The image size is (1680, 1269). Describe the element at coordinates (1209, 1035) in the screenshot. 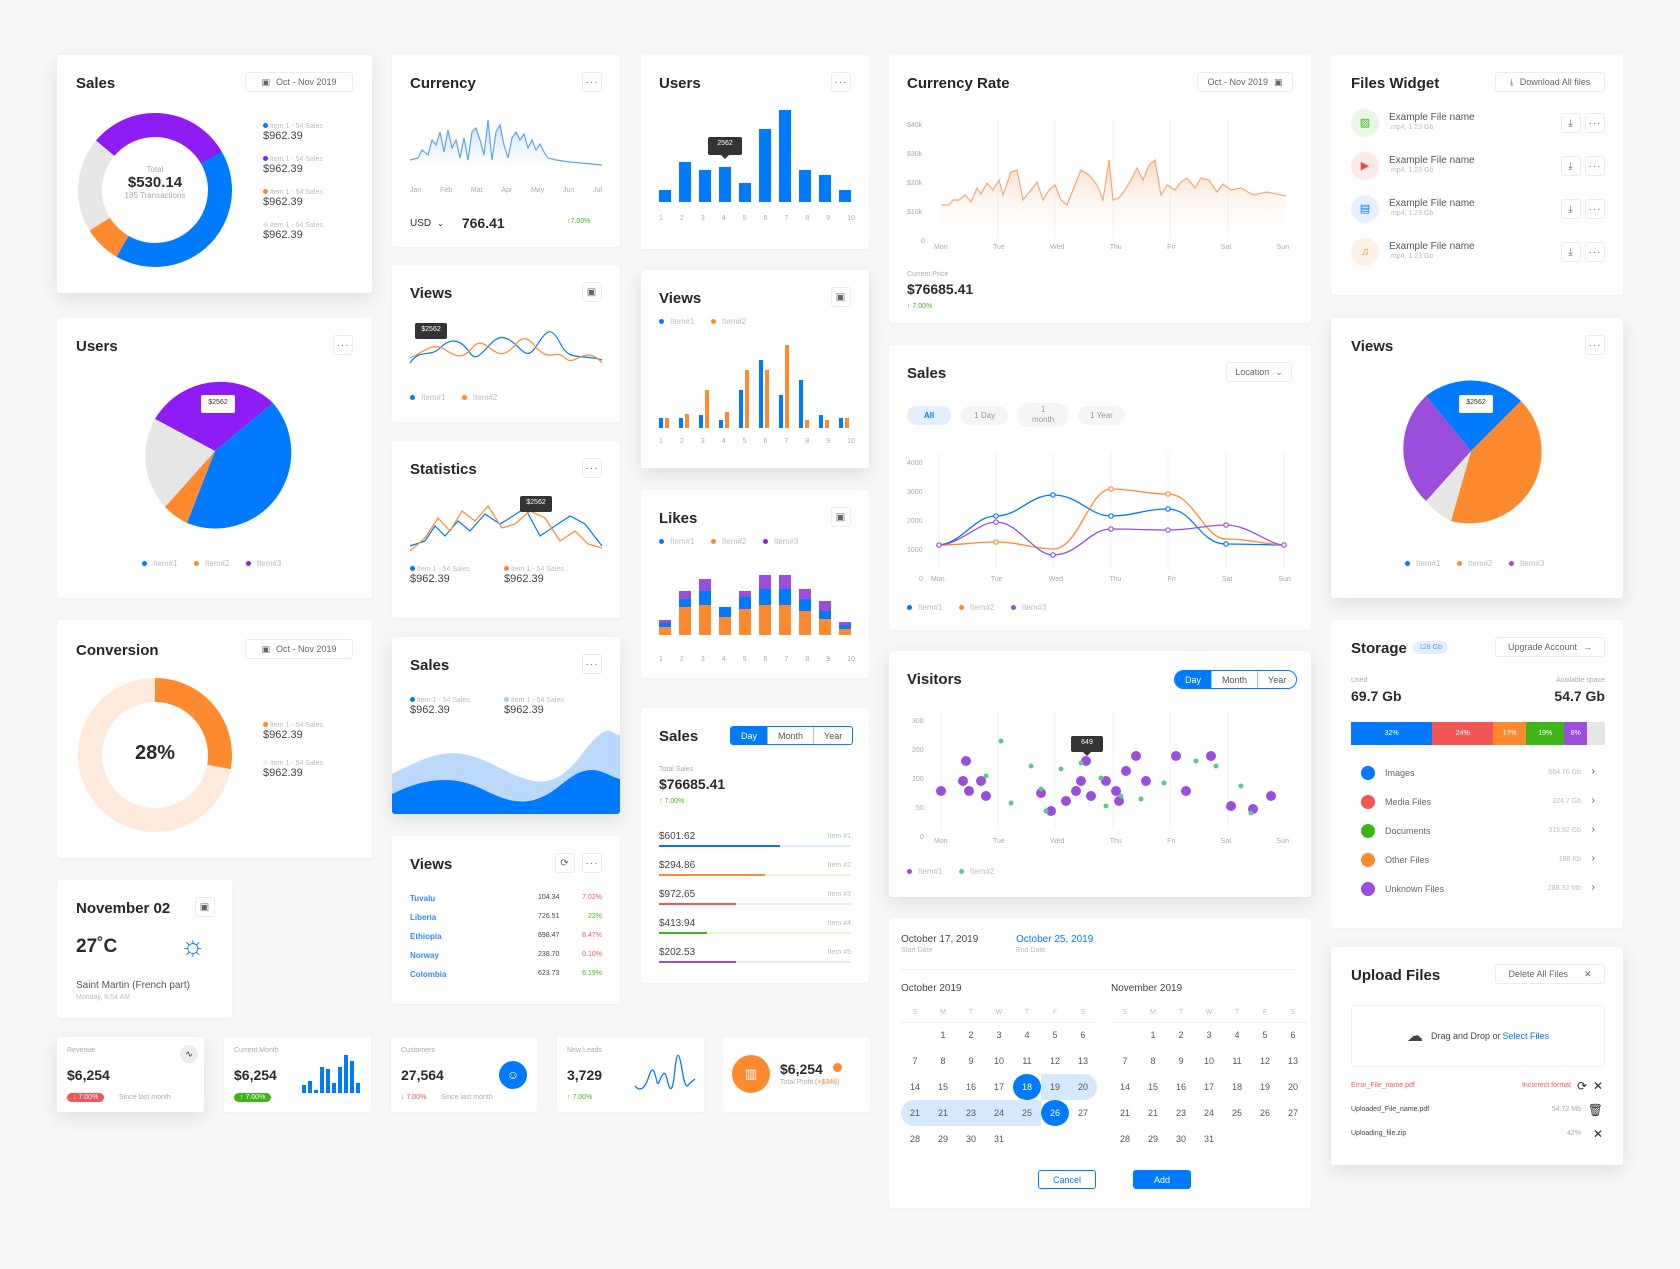

I see `calendar-day: 3` at that location.